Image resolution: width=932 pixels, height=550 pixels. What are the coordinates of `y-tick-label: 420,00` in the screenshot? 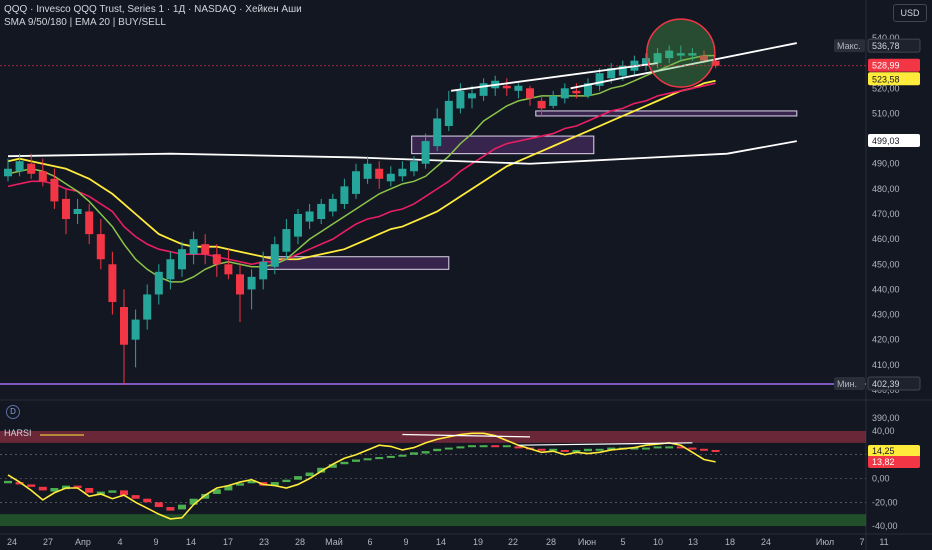 It's located at (886, 340).